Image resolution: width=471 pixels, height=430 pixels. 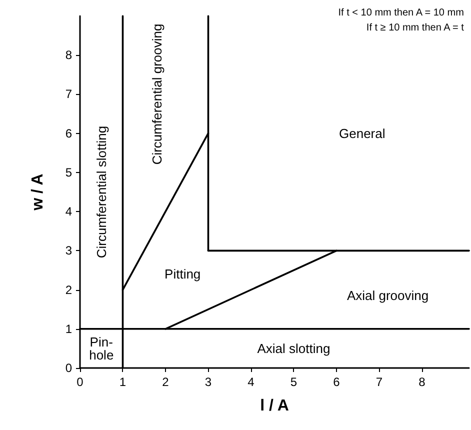 I want to click on annotation: Pitting, so click(x=182, y=274).